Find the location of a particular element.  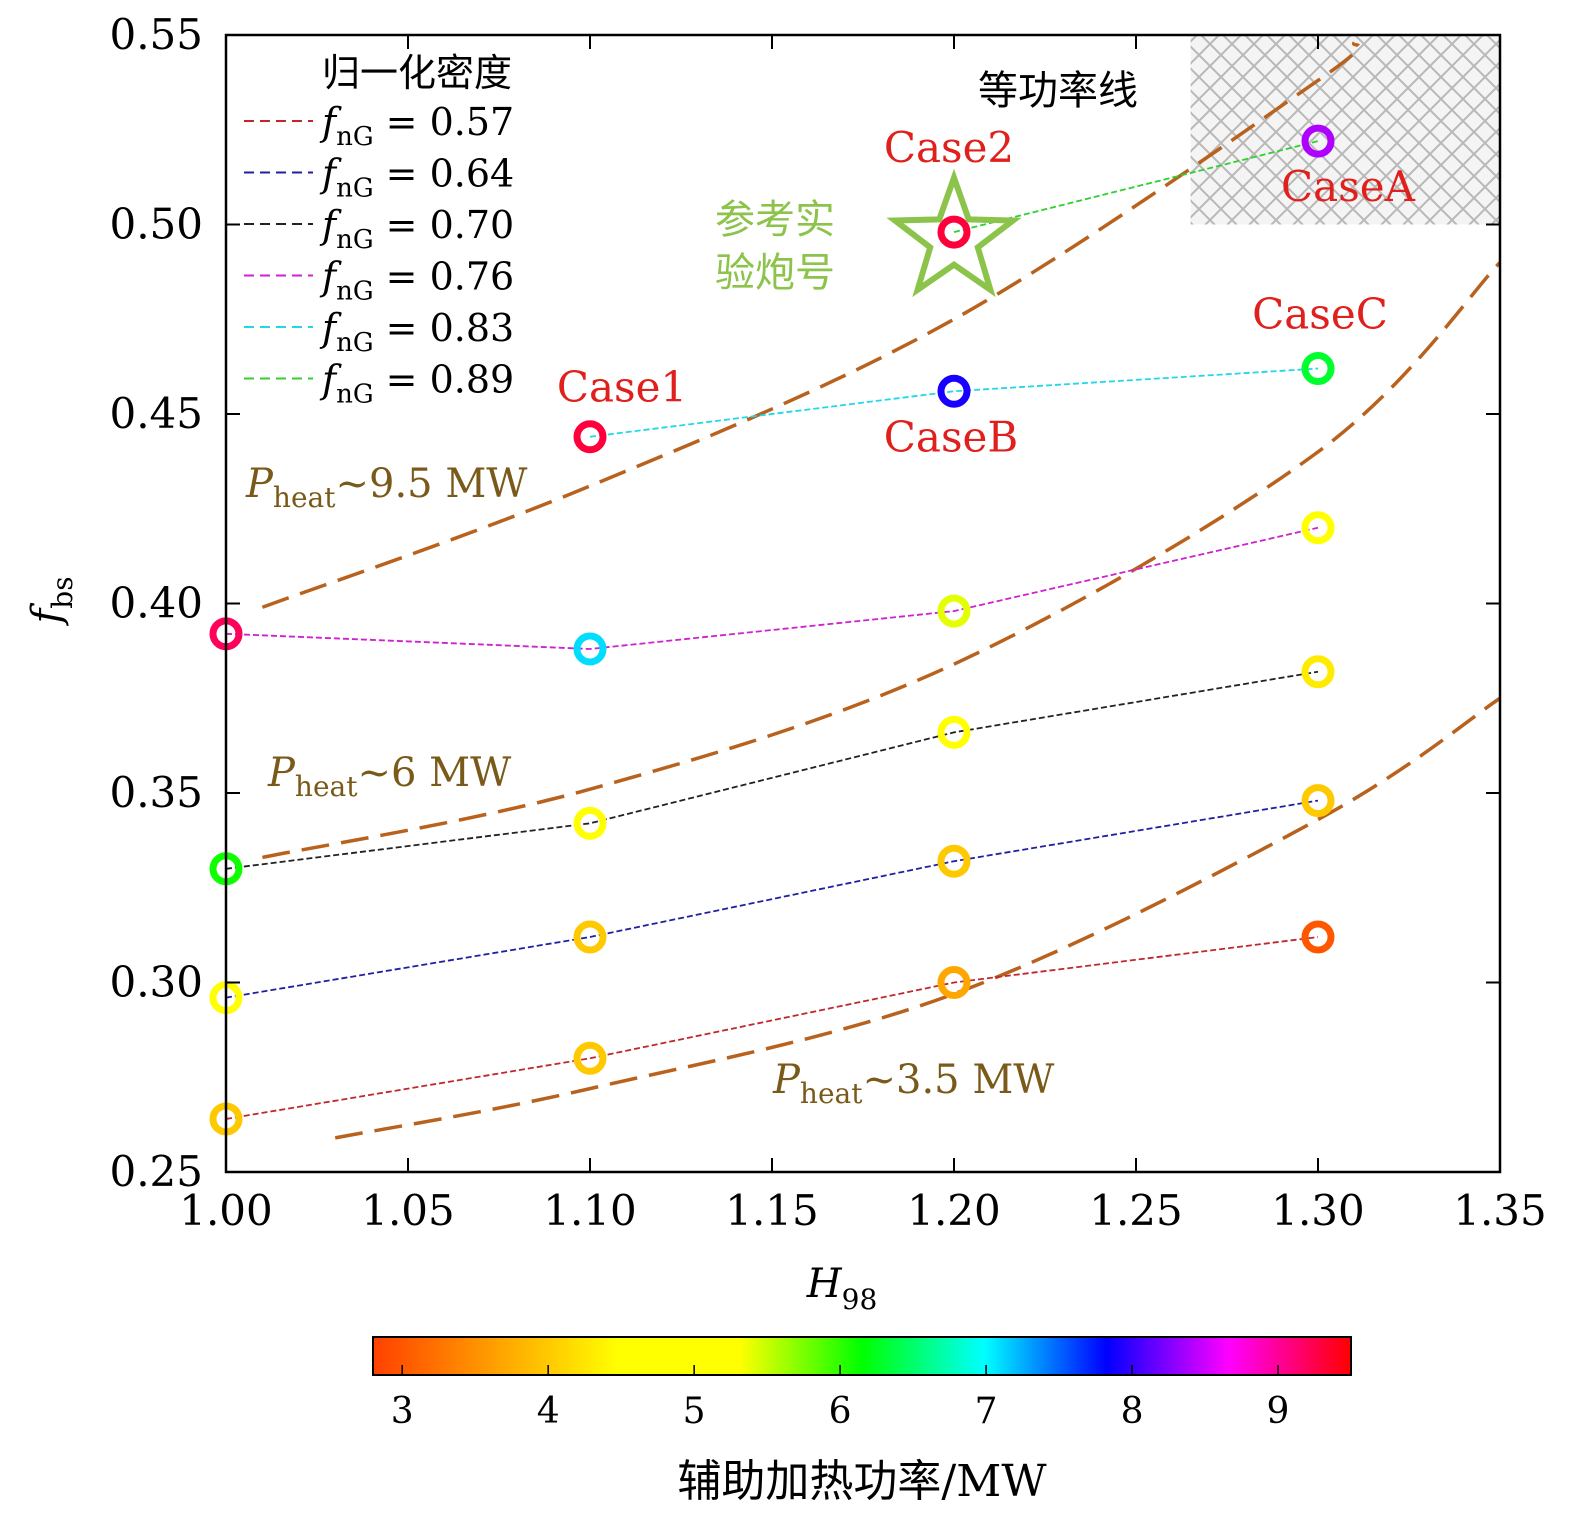

case-label: Case1 is located at coordinates (622, 387).